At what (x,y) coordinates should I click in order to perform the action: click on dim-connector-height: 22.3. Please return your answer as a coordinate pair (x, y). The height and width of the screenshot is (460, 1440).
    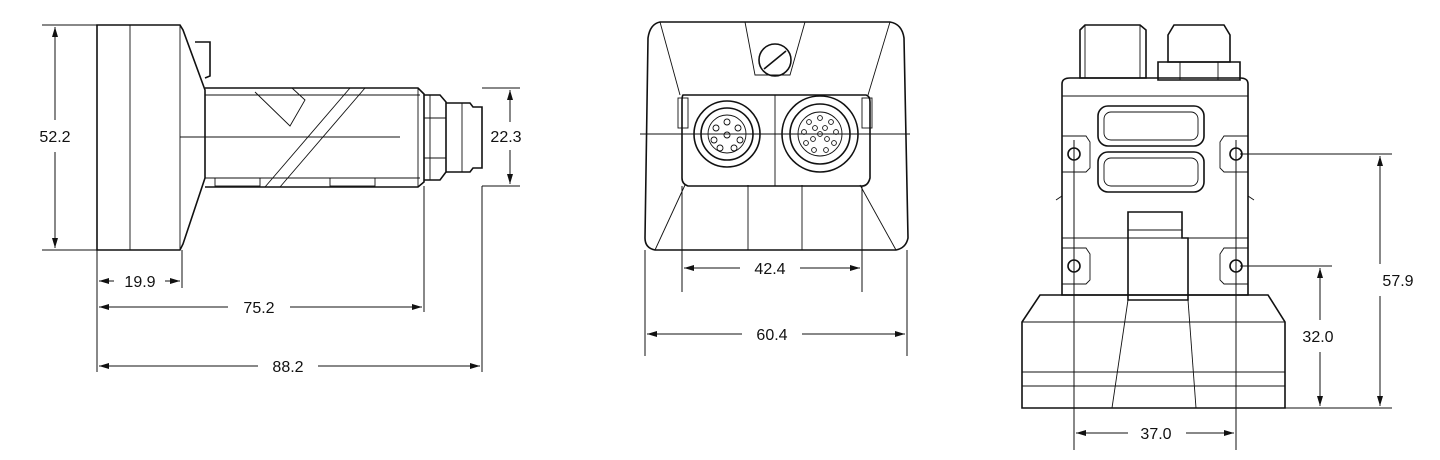
    Looking at the image, I should click on (505, 137).